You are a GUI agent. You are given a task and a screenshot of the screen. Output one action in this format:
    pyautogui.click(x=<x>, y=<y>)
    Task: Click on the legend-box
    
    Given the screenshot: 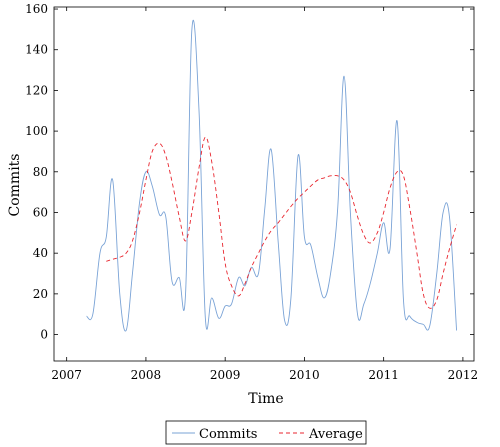 What is the action you would take?
    pyautogui.click(x=266, y=432)
    